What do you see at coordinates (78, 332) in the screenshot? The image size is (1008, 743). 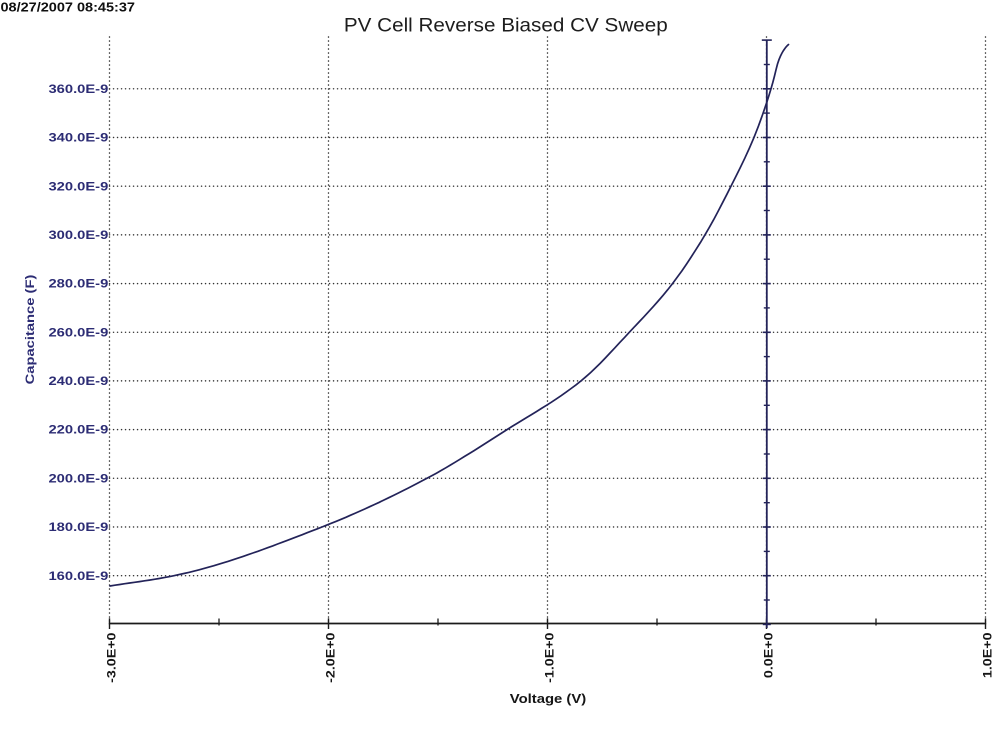 I see `svg-text: 260.0E-9` at bounding box center [78, 332].